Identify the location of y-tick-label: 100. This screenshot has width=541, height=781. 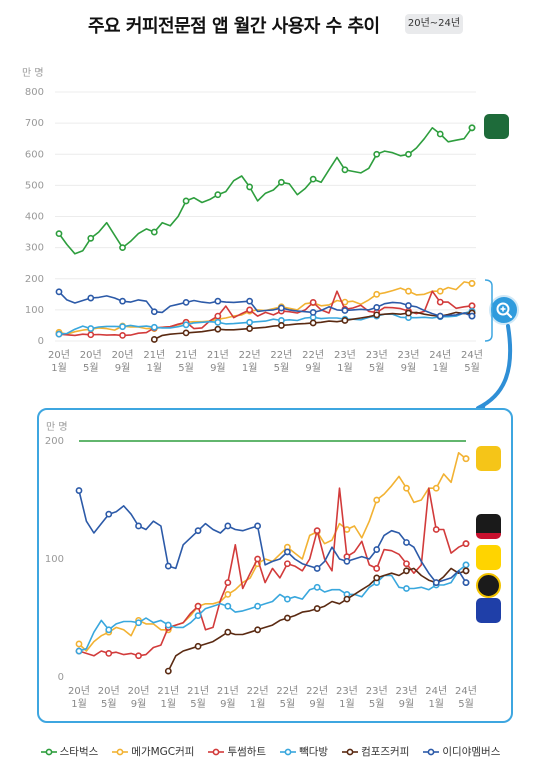
(34, 310).